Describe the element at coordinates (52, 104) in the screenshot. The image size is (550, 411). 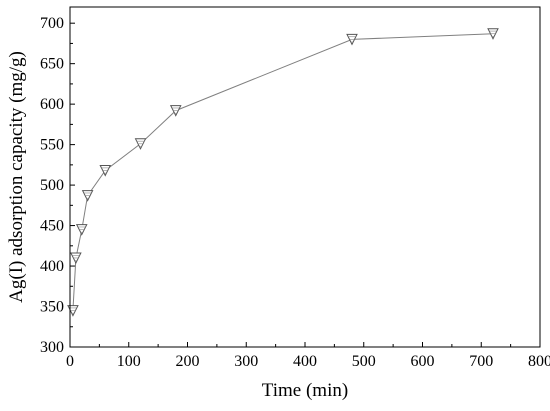
I see `y-tick-label: 600` at that location.